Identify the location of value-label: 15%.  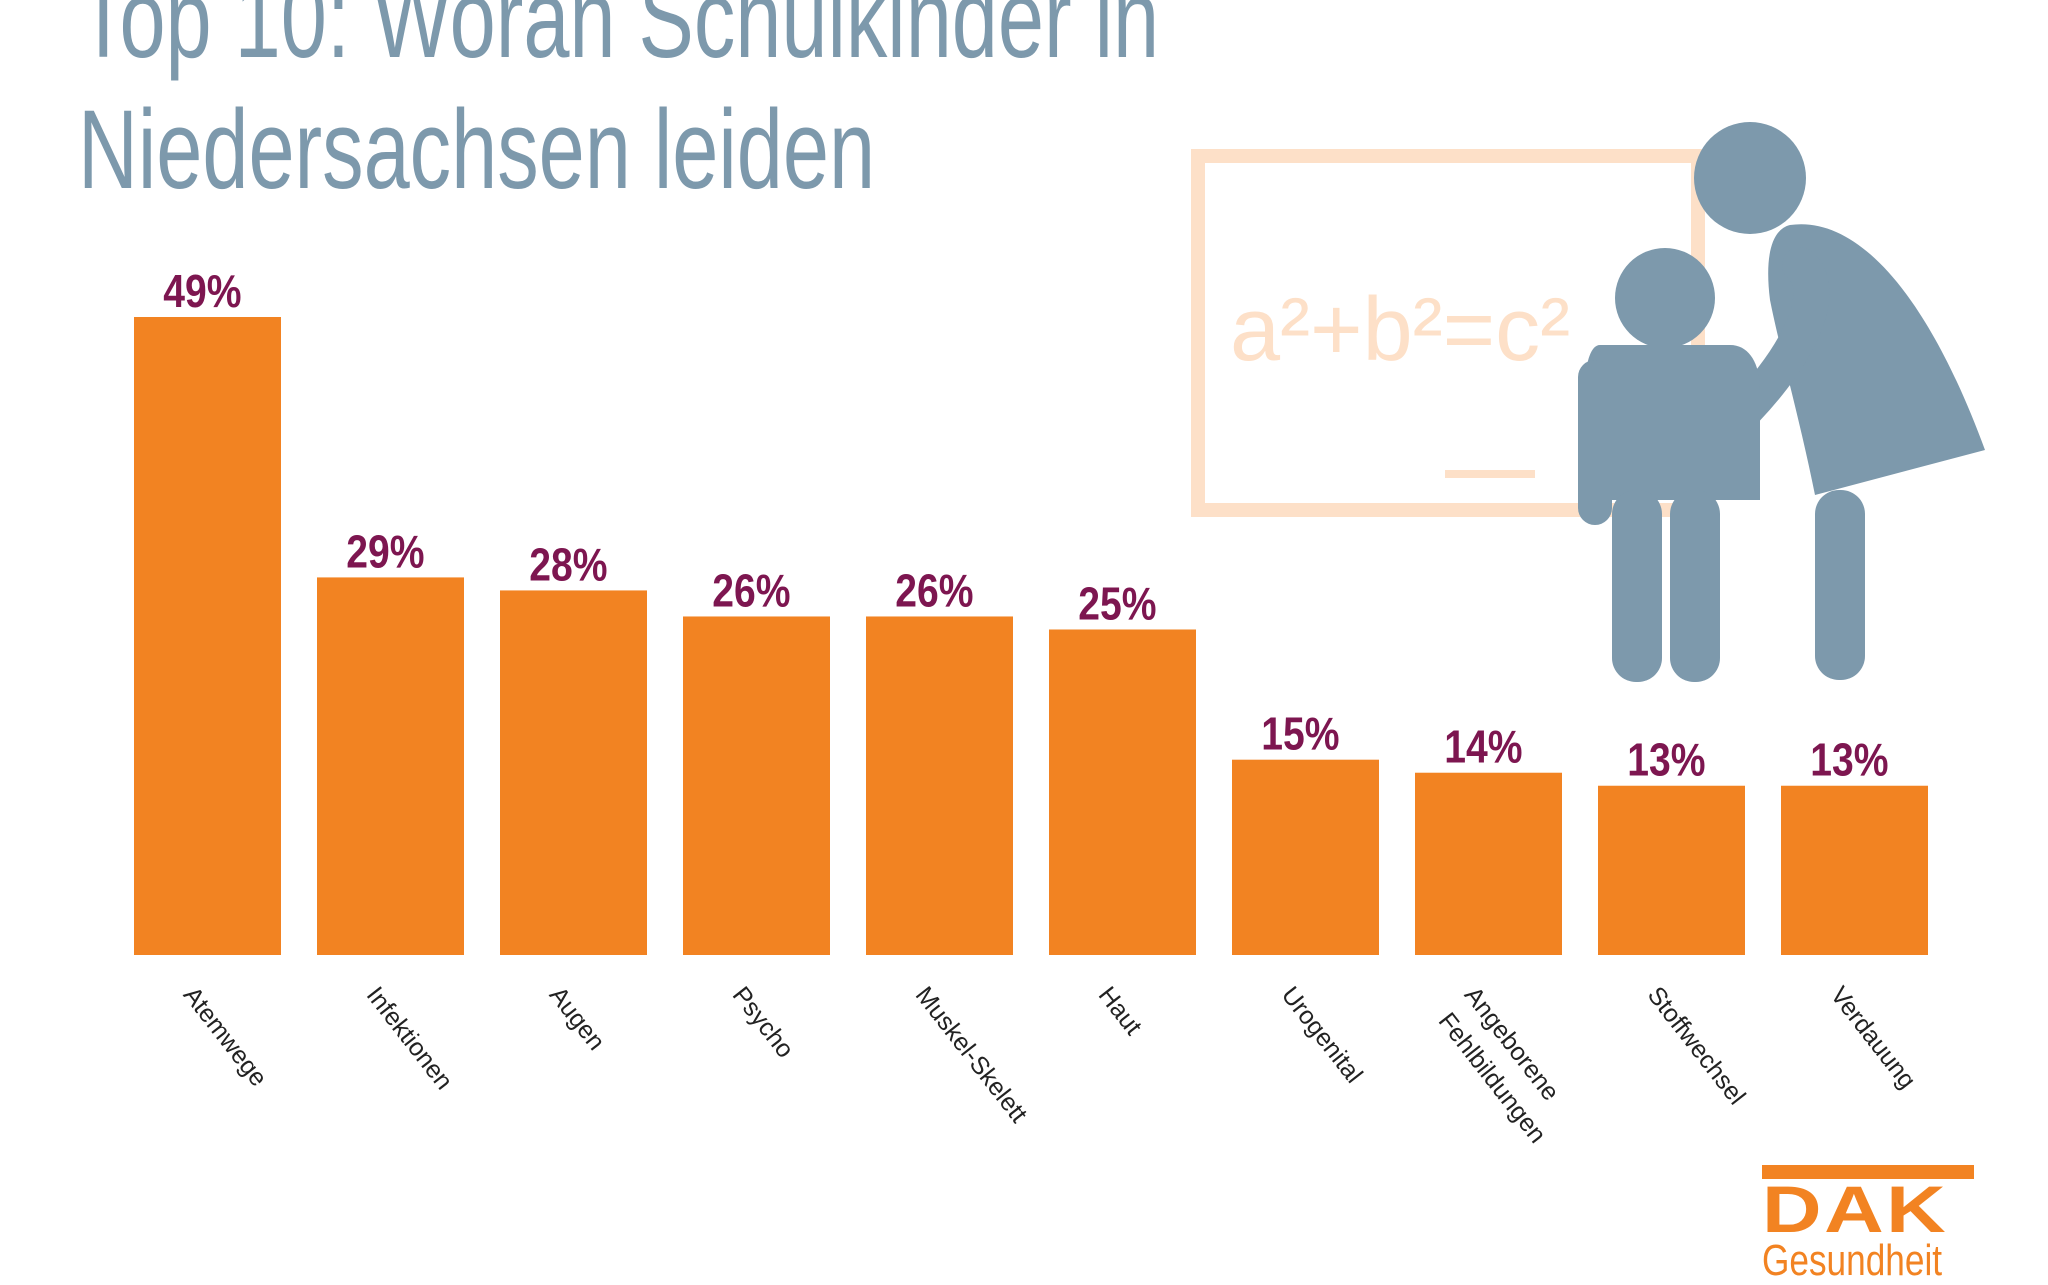
(1300, 735).